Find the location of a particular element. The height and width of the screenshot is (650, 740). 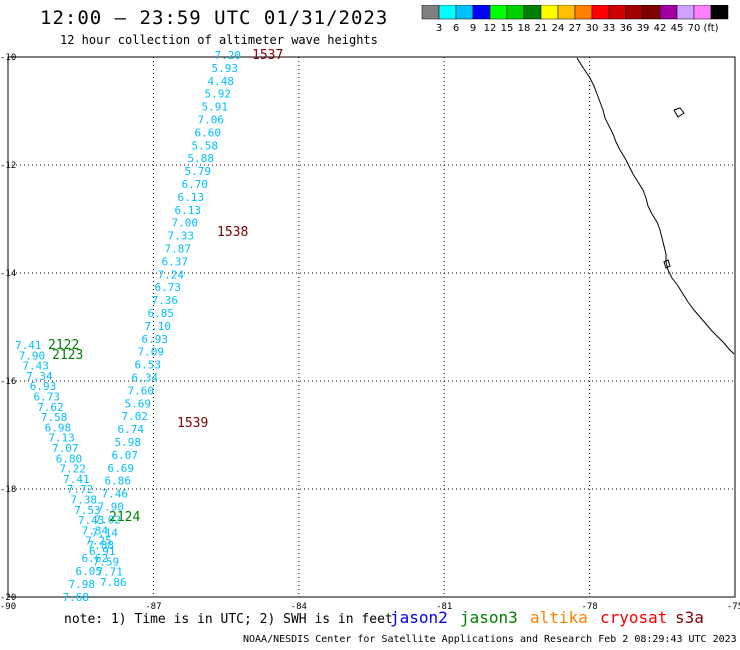

title: 12:00 – 23:59 UTC 01/31/2023 is located at coordinates (214, 18).